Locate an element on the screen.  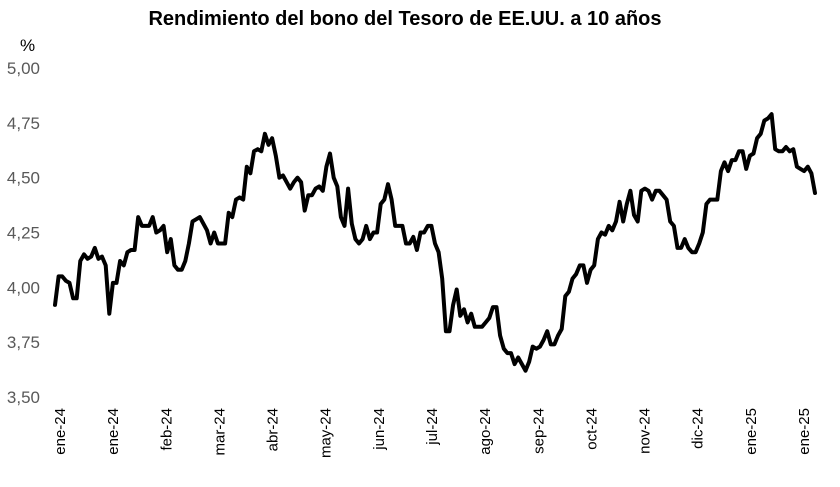
x-tick-label: sep-24 is located at coordinates (538, 431).